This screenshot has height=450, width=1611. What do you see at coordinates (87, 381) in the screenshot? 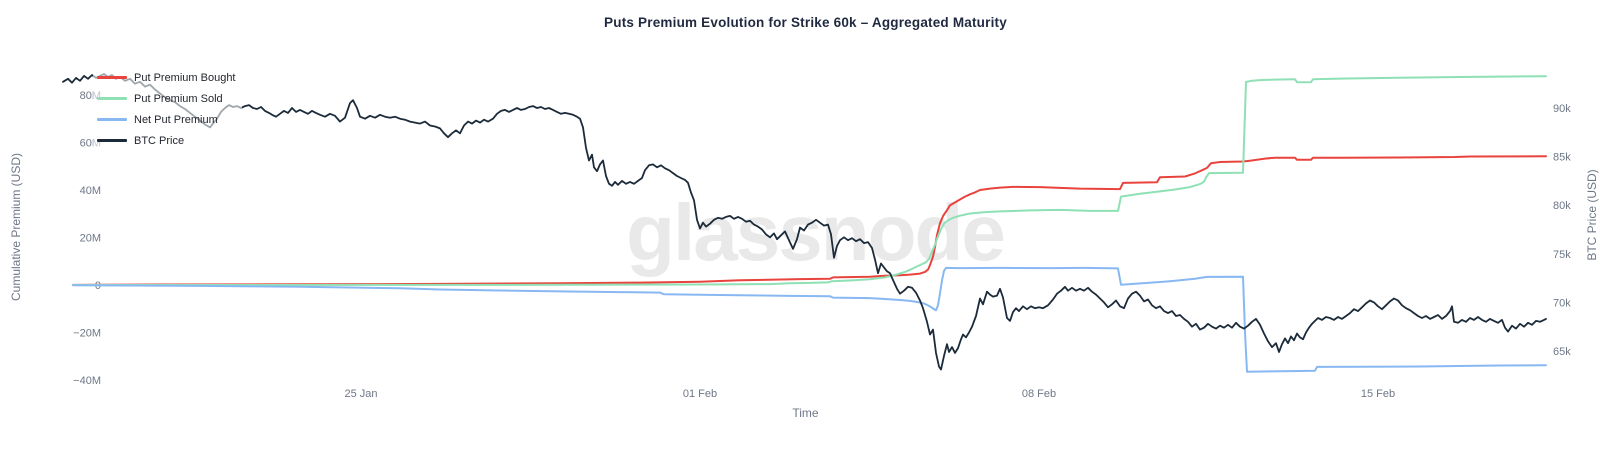
I see `y-left-tick-label: −40M` at bounding box center [87, 381].